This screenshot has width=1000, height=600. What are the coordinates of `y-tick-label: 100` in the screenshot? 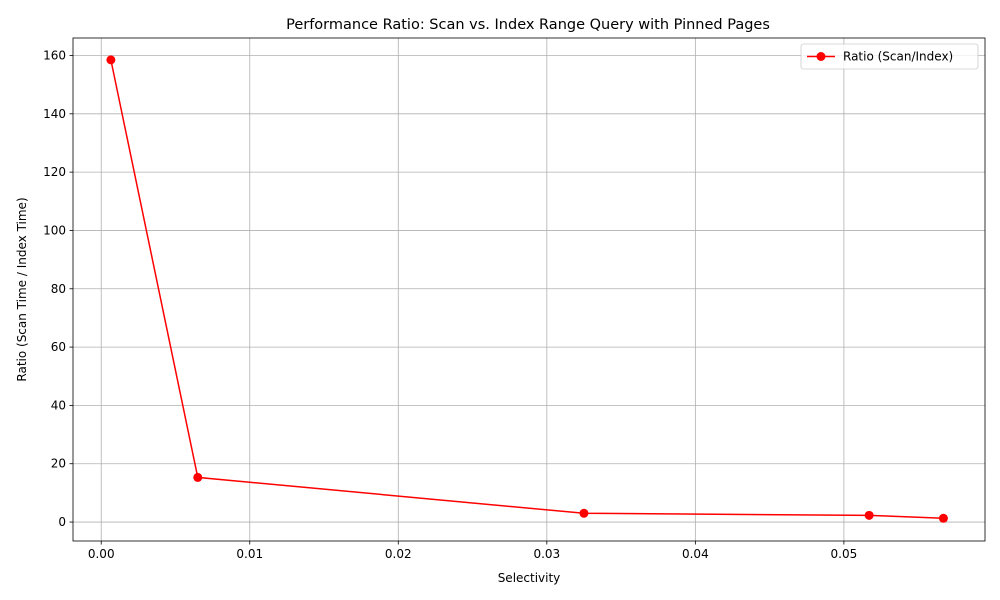 It's located at (54, 230).